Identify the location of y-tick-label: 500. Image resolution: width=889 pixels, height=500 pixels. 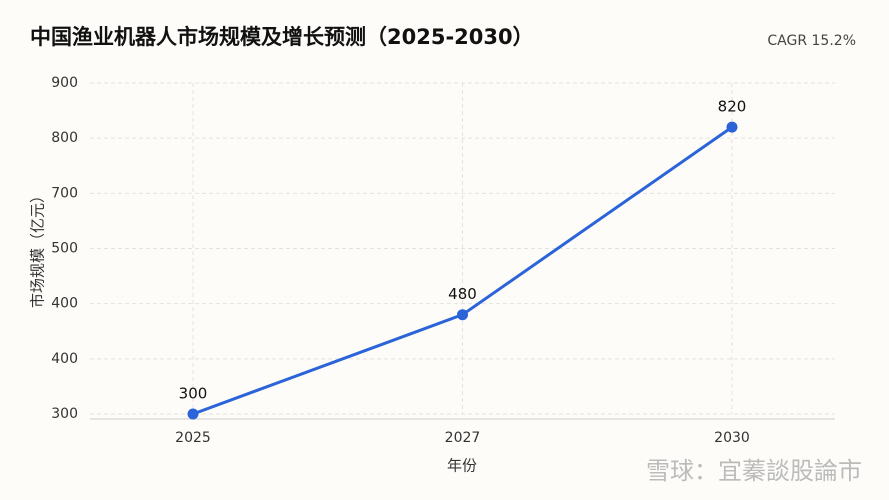
(64, 249).